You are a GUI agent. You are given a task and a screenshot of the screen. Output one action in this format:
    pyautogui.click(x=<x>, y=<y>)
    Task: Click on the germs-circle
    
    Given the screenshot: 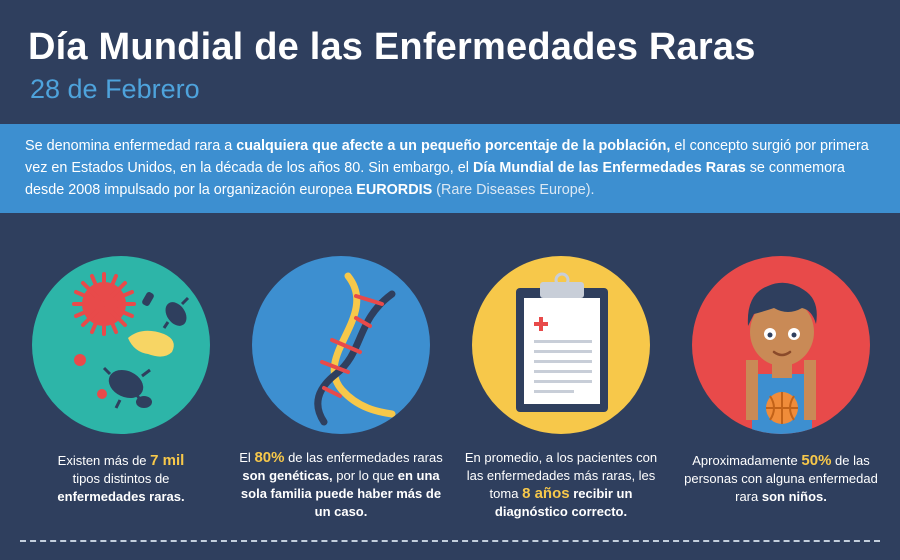 What is the action you would take?
    pyautogui.click(x=121, y=345)
    